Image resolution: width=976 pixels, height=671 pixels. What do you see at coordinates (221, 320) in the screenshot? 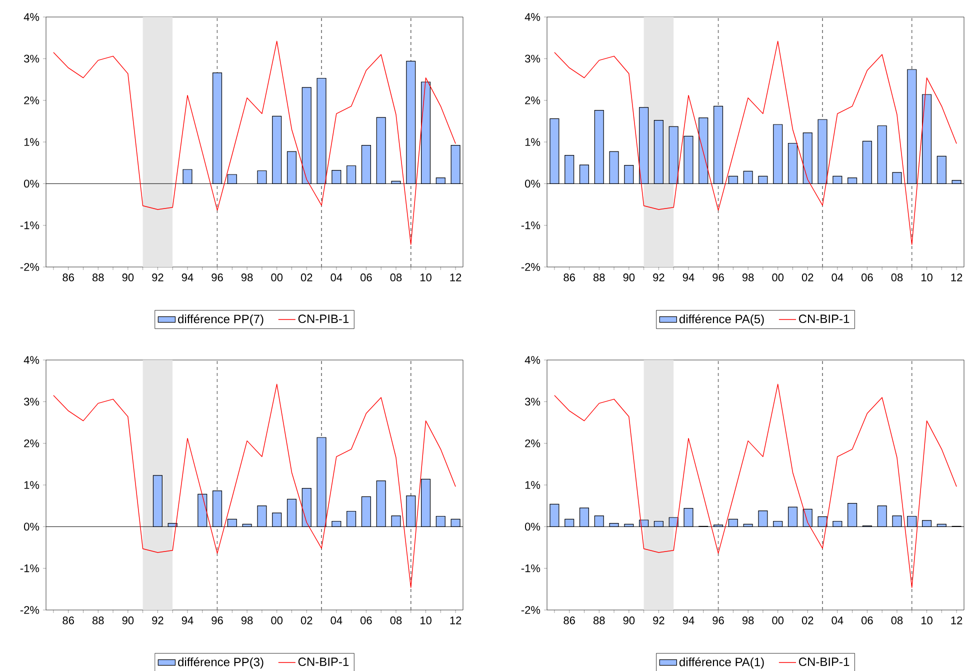
I see `legend-label: différence PP(7)` at bounding box center [221, 320].